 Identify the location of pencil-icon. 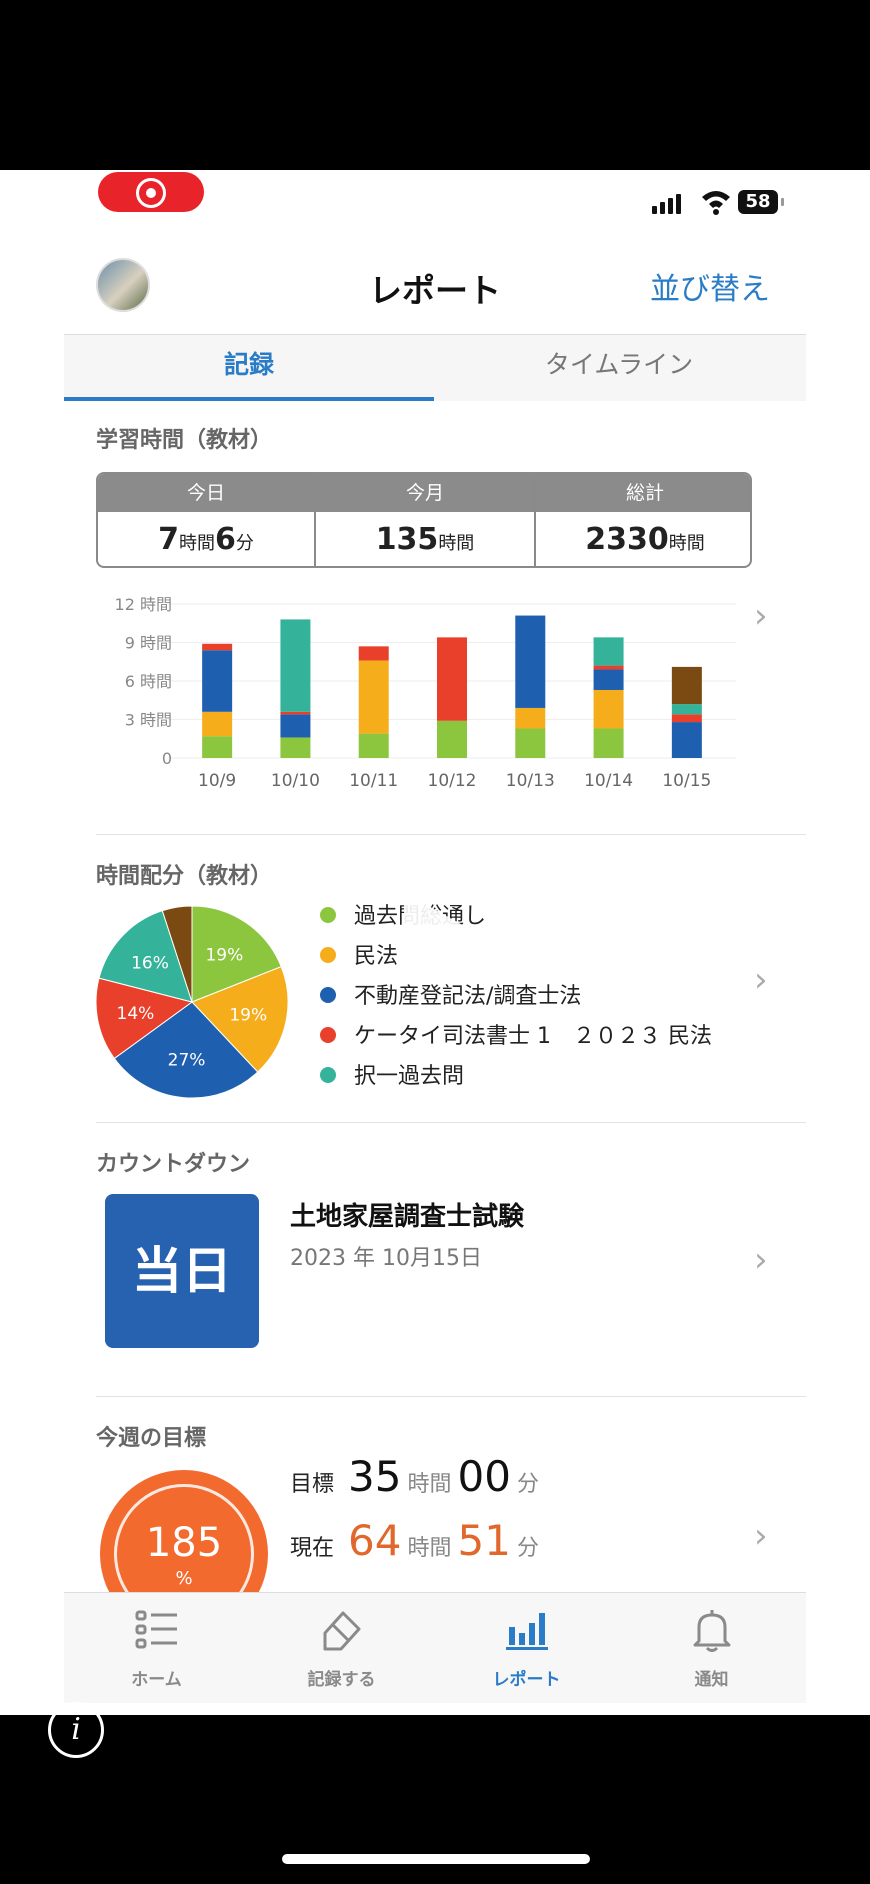
(342, 1631).